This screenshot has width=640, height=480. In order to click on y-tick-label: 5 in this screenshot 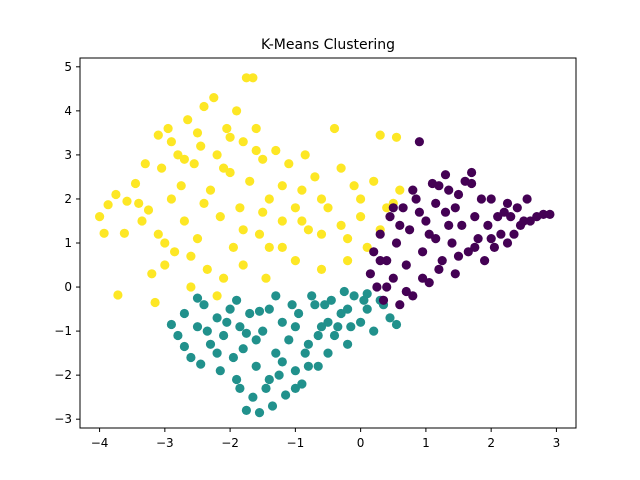, I will do `click(68, 67)`.